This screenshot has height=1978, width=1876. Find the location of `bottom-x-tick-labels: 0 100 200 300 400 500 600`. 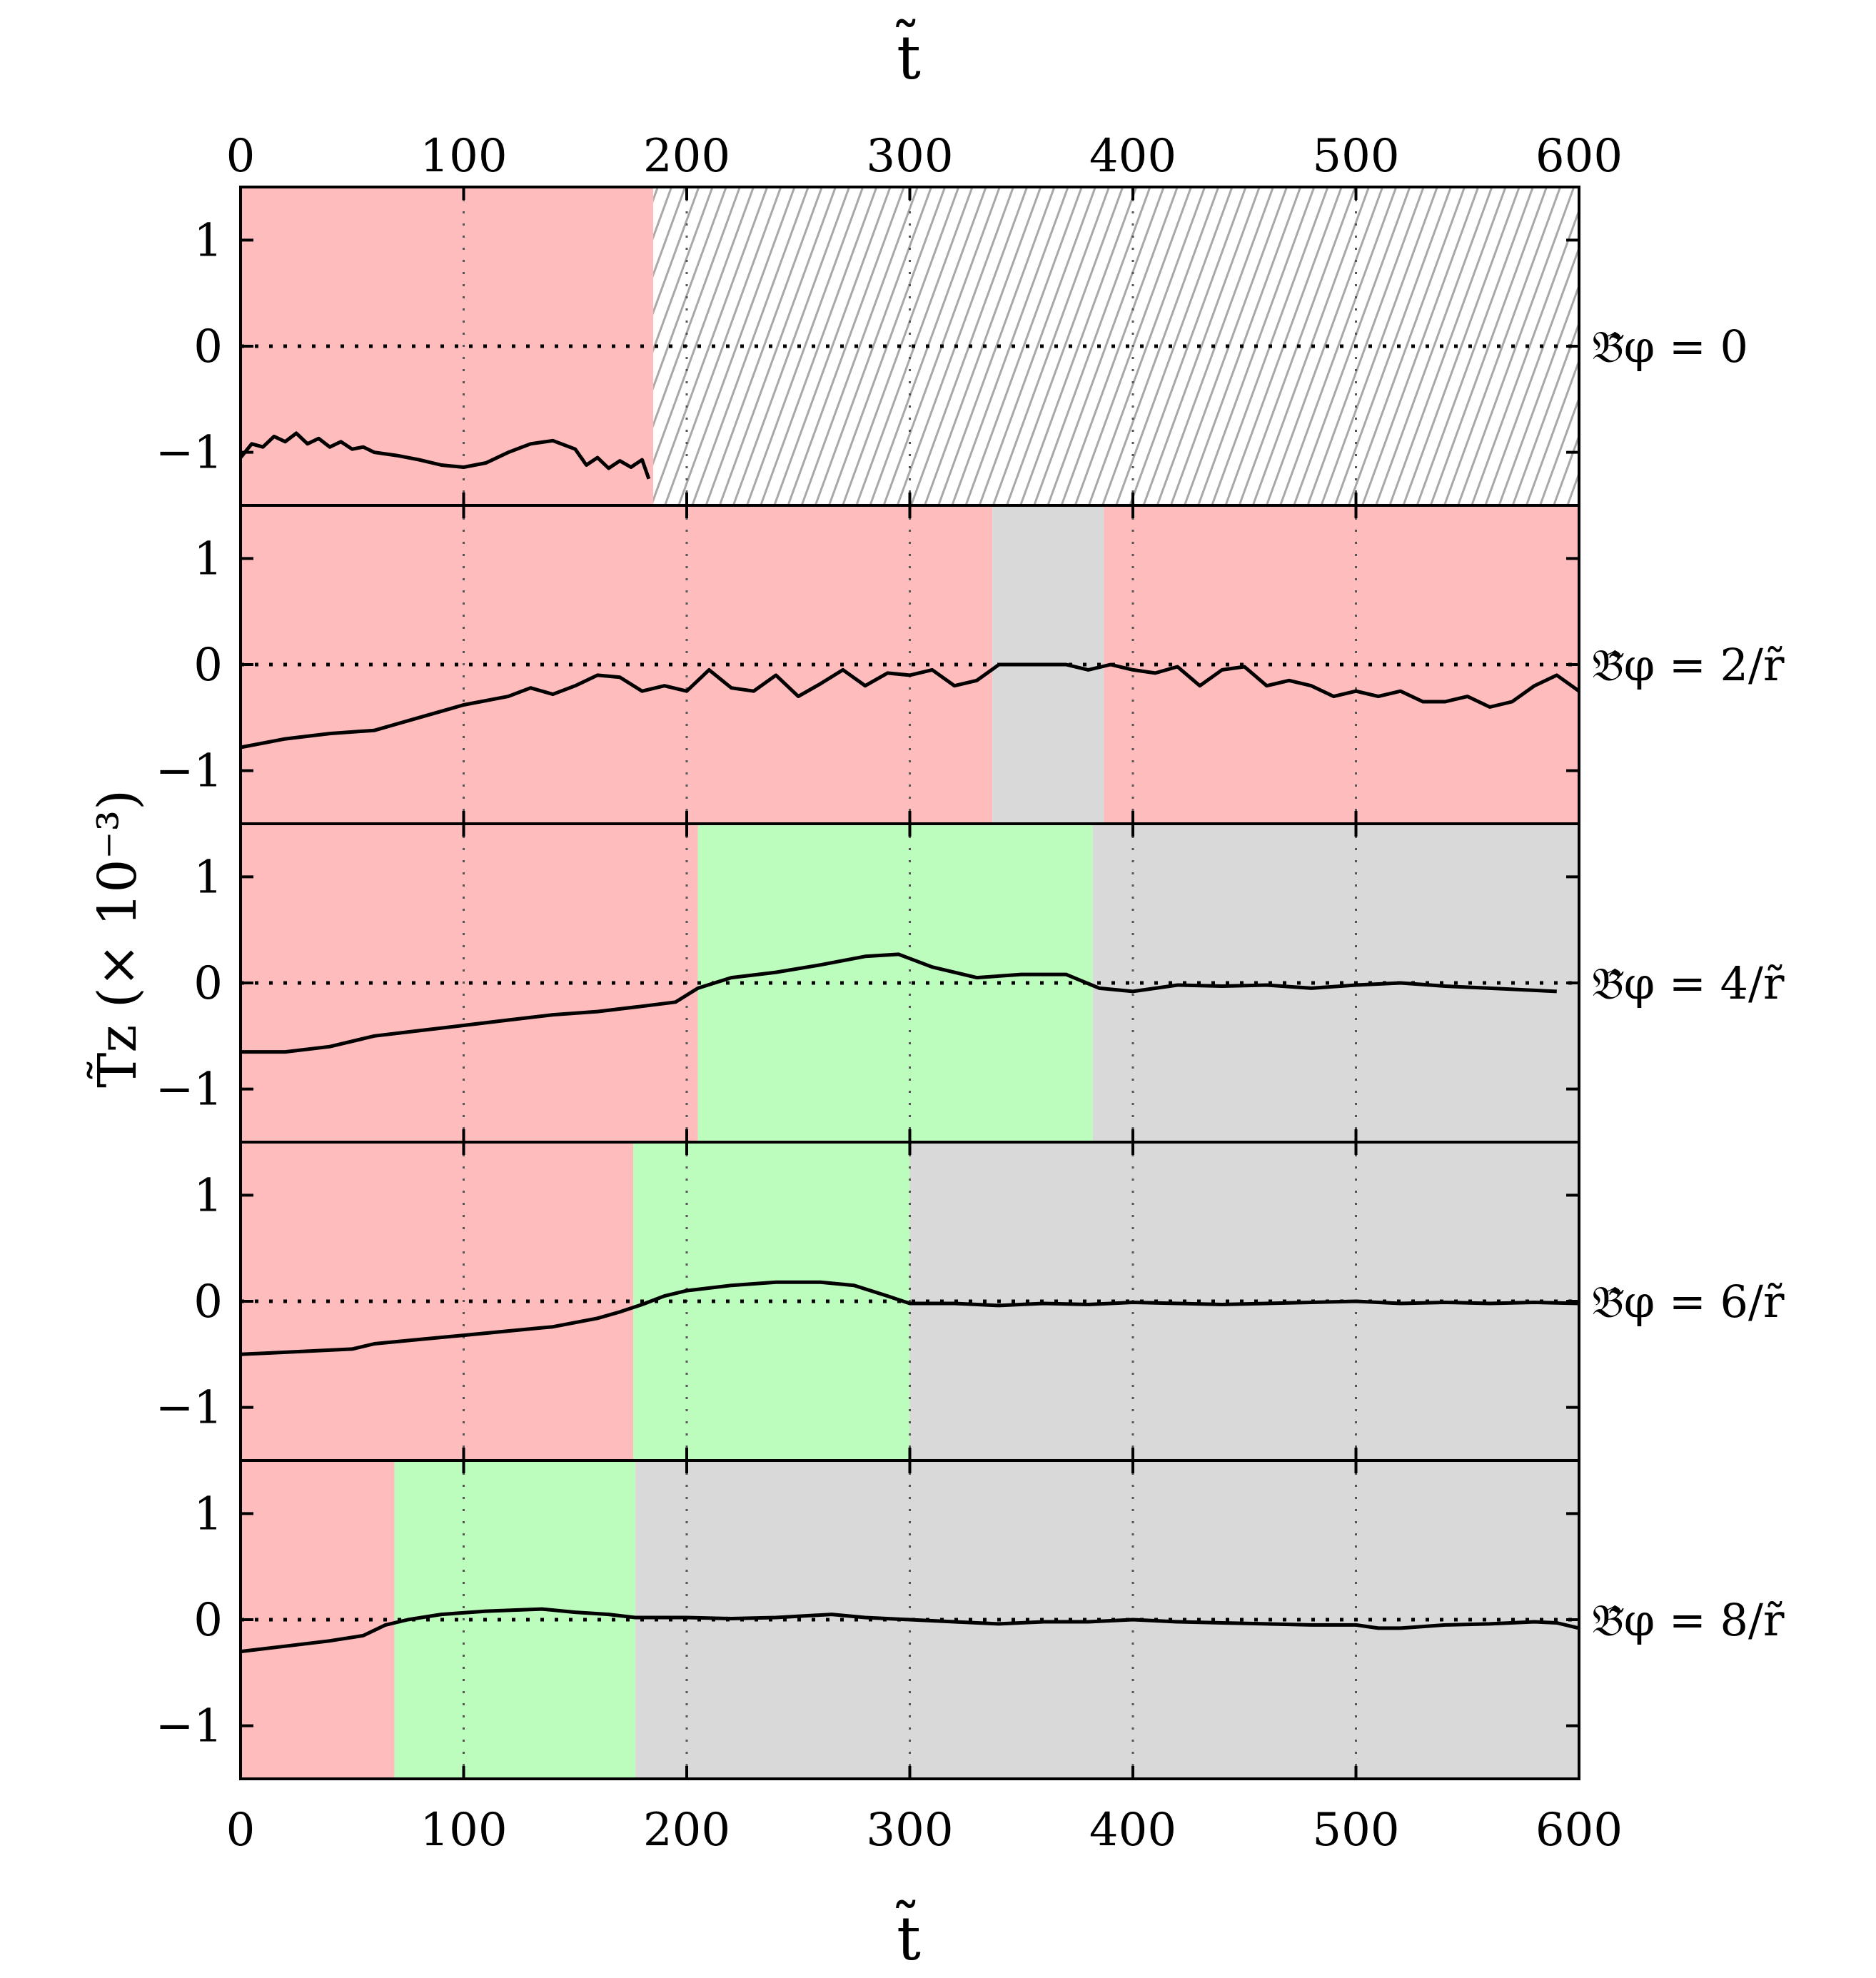

bottom-x-tick-labels: 0 100 200 300 400 500 600 is located at coordinates (925, 1830).